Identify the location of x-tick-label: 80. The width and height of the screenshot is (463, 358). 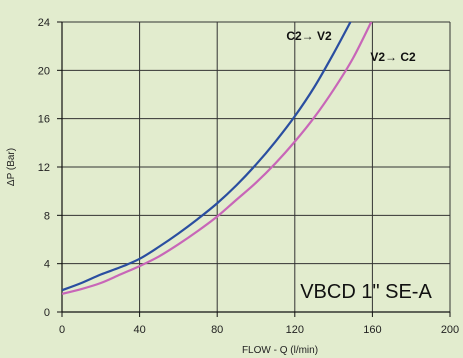
(217, 330).